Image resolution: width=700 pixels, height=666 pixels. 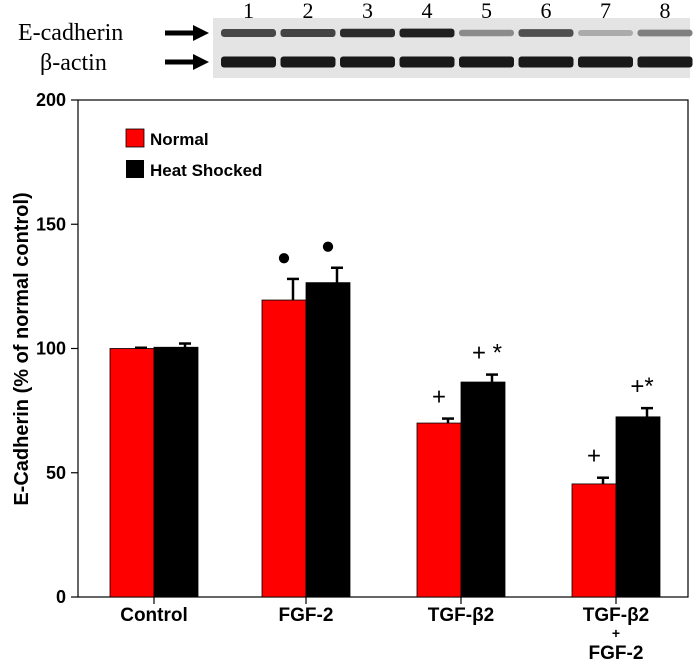 What do you see at coordinates (546, 11) in the screenshot?
I see `lane-number: 6` at bounding box center [546, 11].